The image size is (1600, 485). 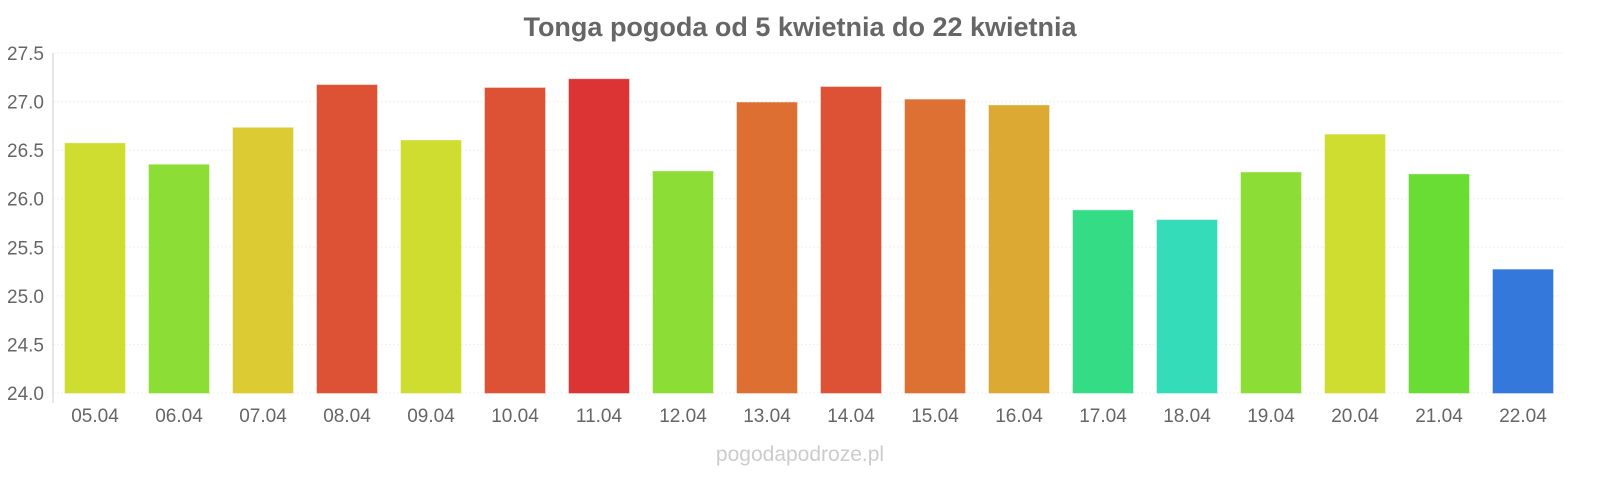 I want to click on bar-21.04, so click(x=1439, y=283).